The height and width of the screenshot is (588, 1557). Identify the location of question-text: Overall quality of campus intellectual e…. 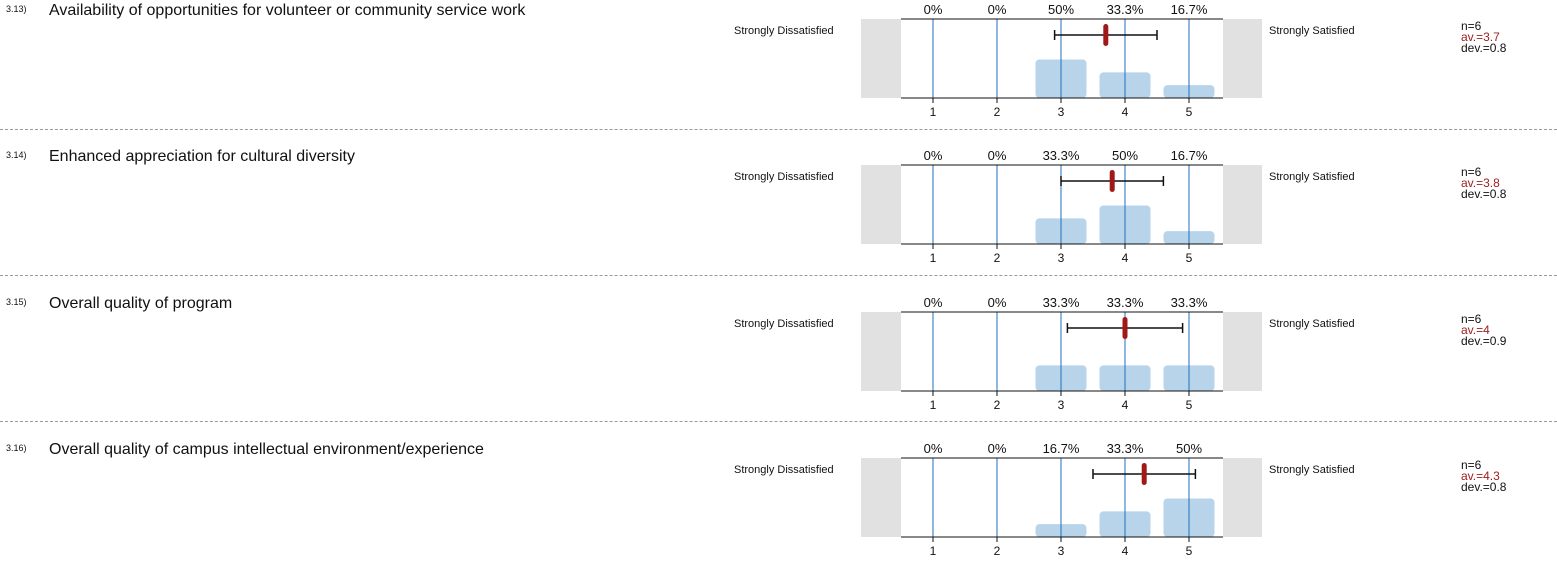
(266, 449).